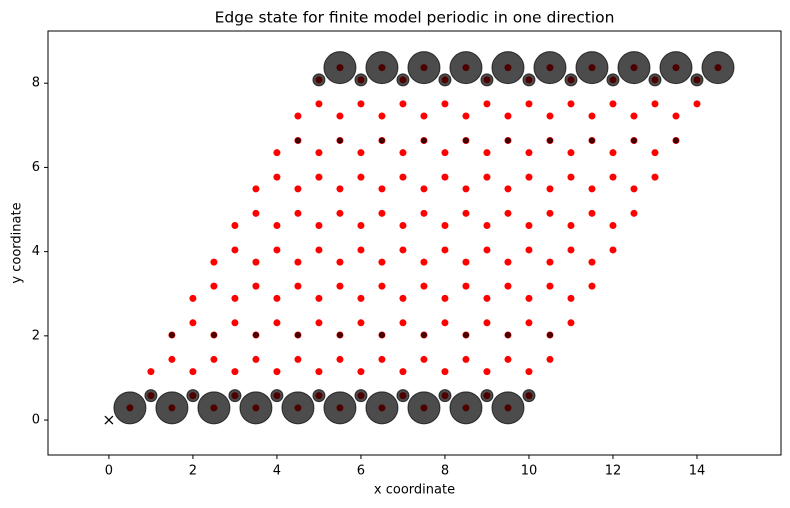 This screenshot has height=508, width=790. I want to click on x-tick-label: 14, so click(697, 471).